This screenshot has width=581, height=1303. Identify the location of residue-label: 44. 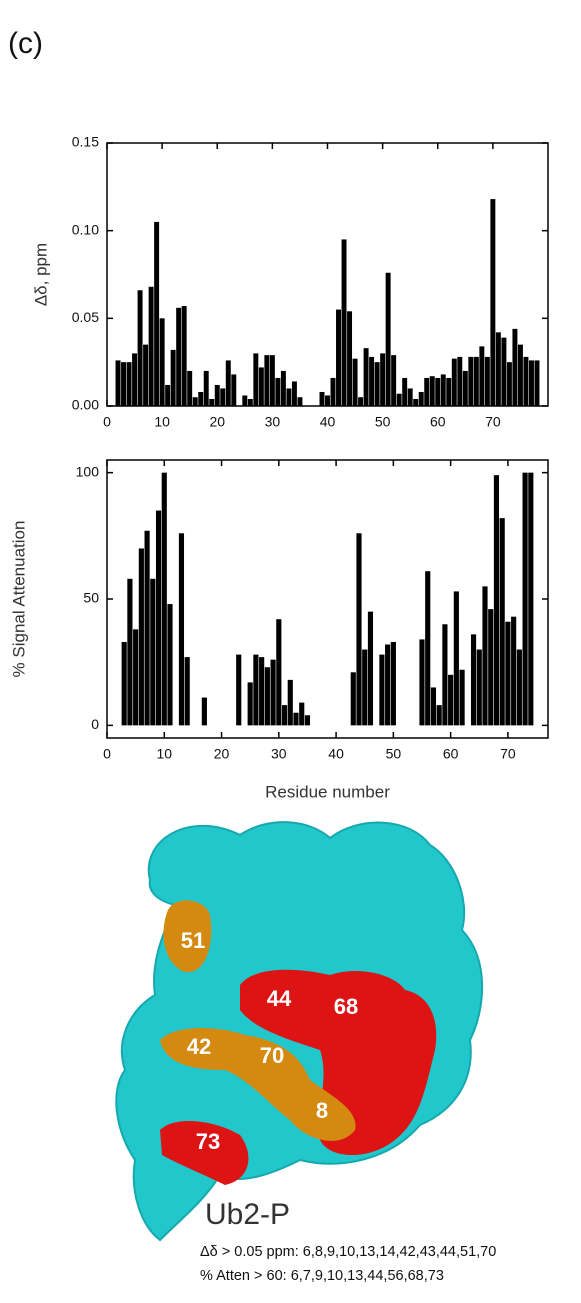
(279, 998).